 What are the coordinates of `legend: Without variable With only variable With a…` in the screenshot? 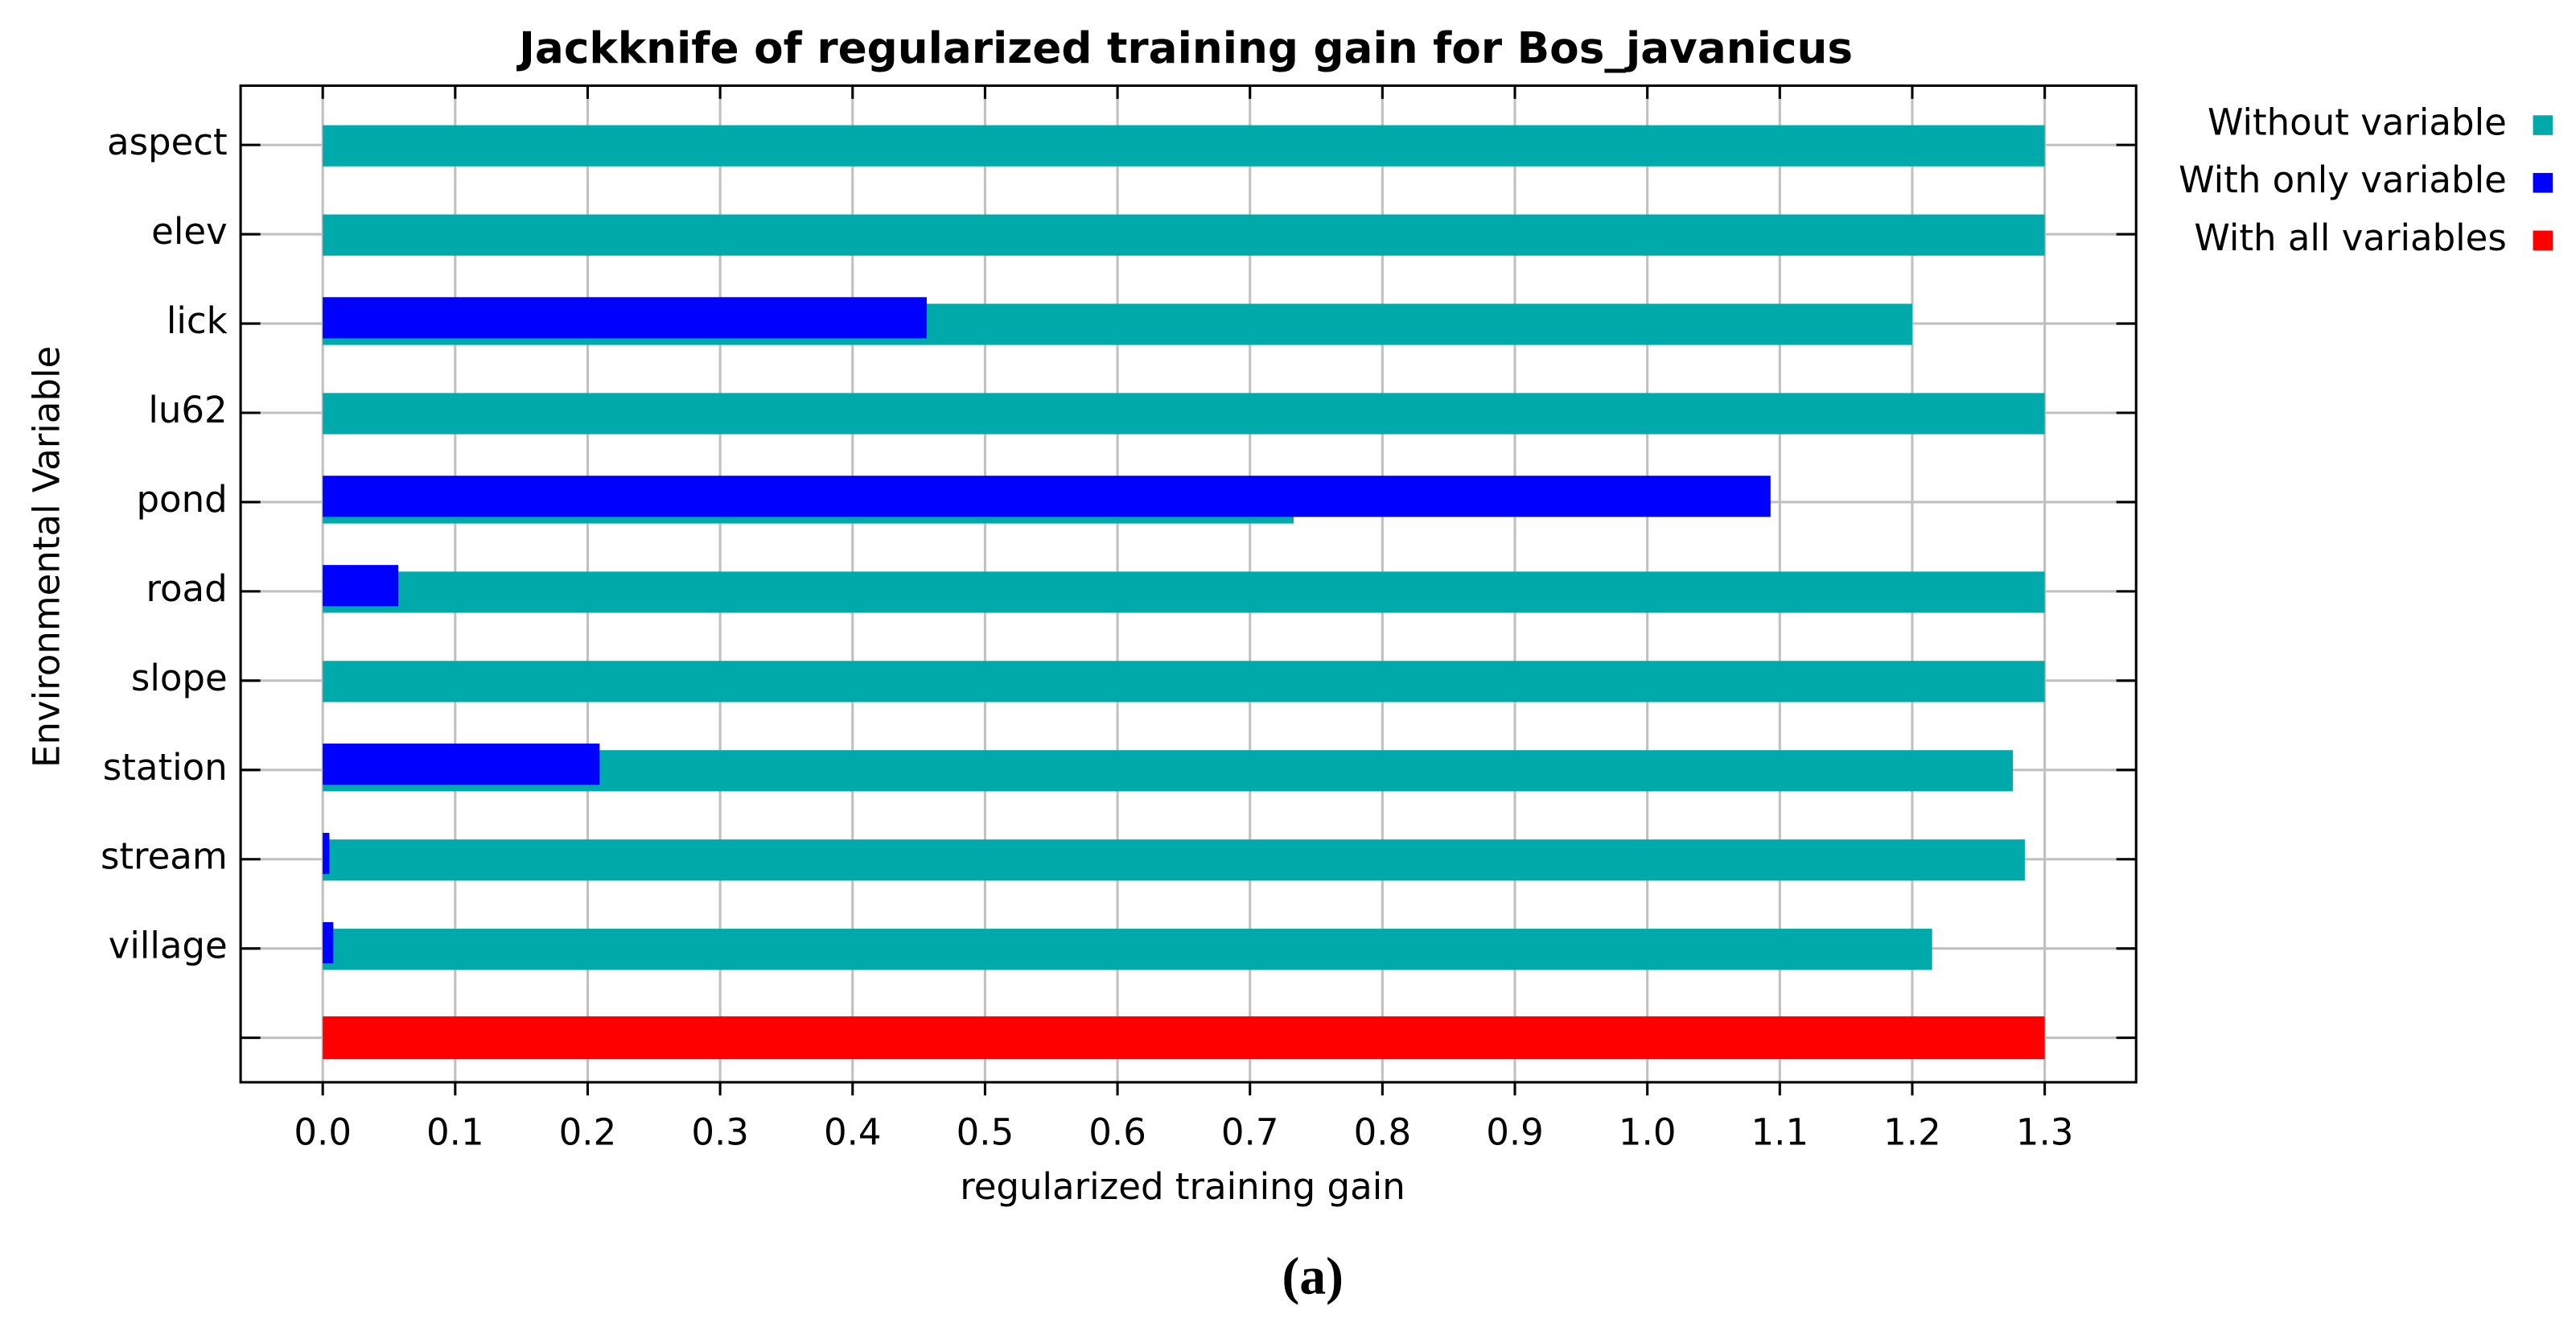 It's located at (2366, 180).